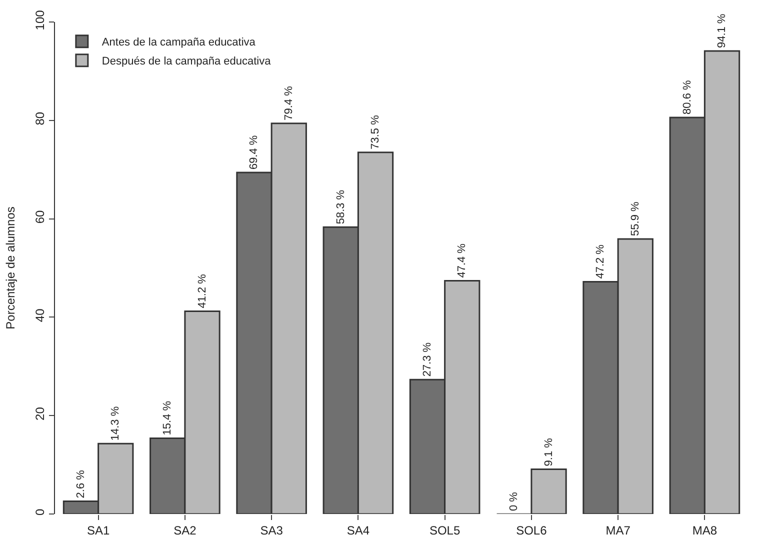 This screenshot has width=758, height=547. What do you see at coordinates (40, 315) in the screenshot?
I see `y-tick-label: 40` at bounding box center [40, 315].